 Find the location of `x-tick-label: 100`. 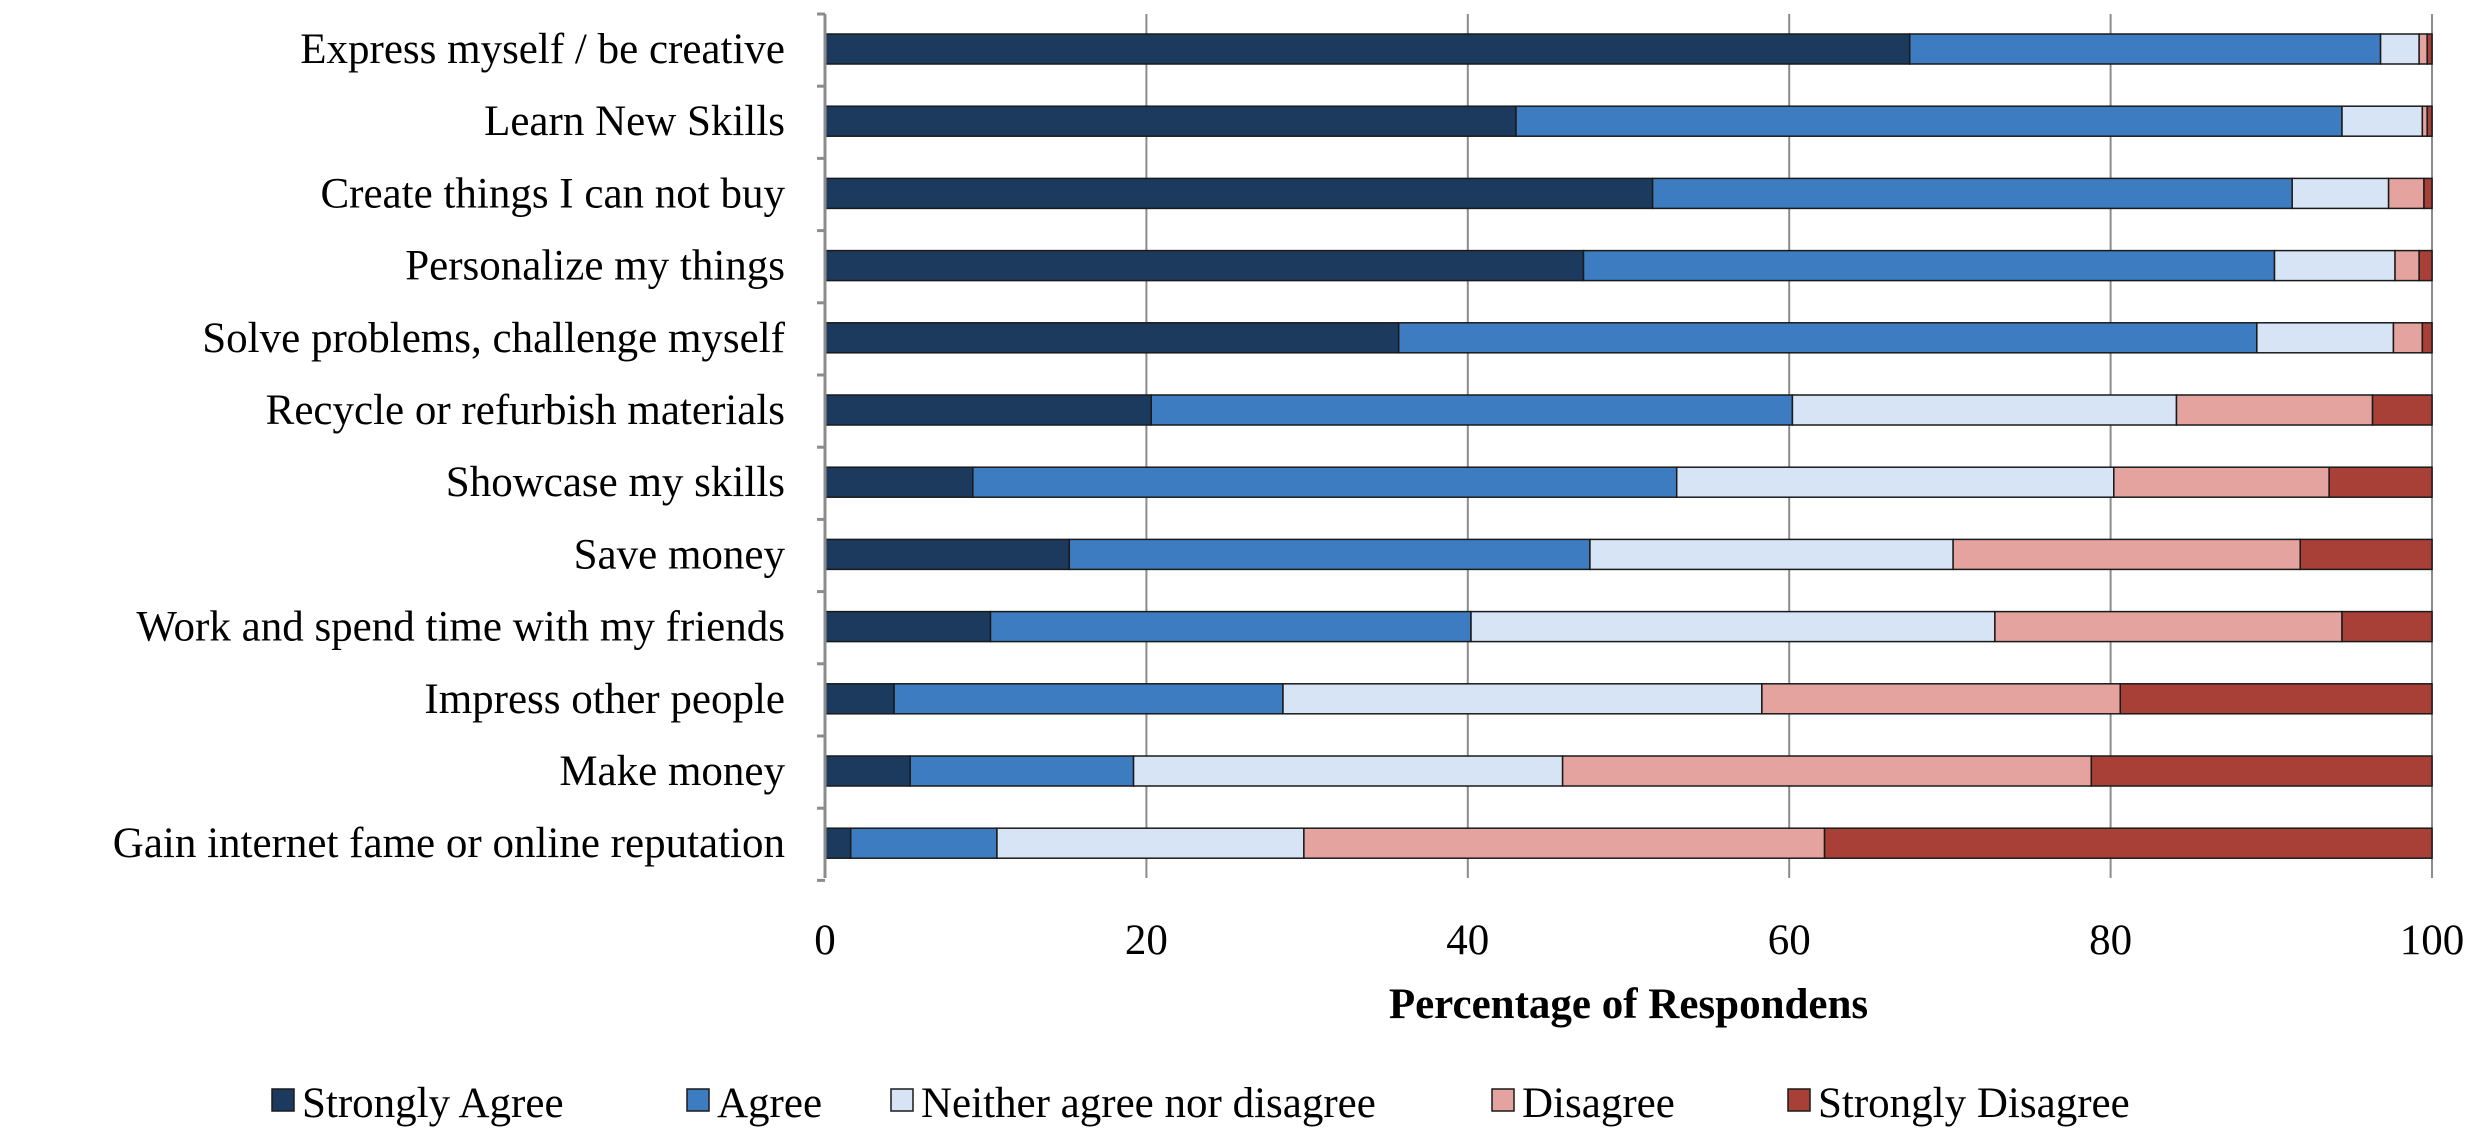

x-tick-label: 100 is located at coordinates (2432, 940).